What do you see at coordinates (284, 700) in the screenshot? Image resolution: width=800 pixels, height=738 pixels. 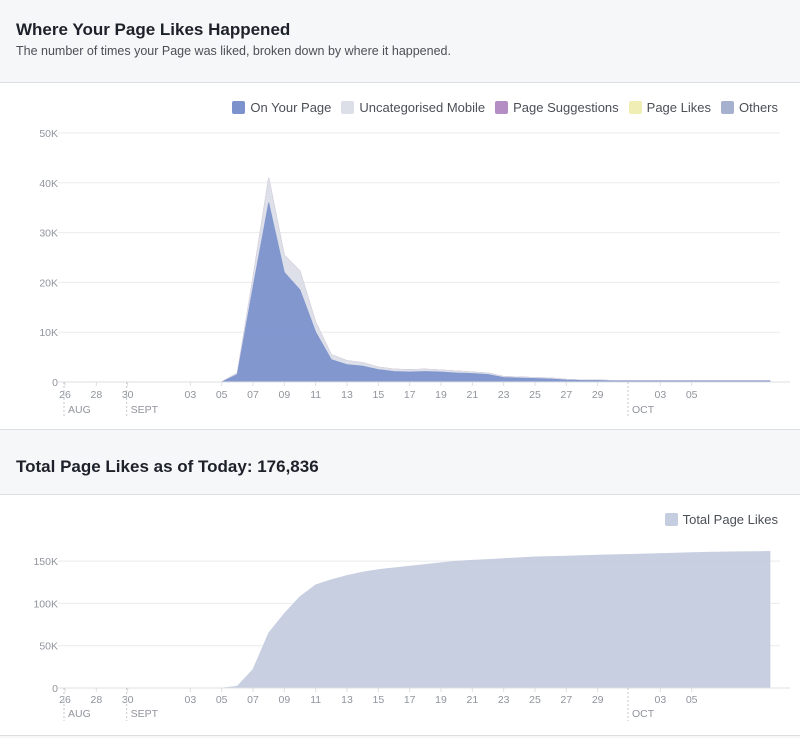 I see `chart2-x-tick-label: 09` at bounding box center [284, 700].